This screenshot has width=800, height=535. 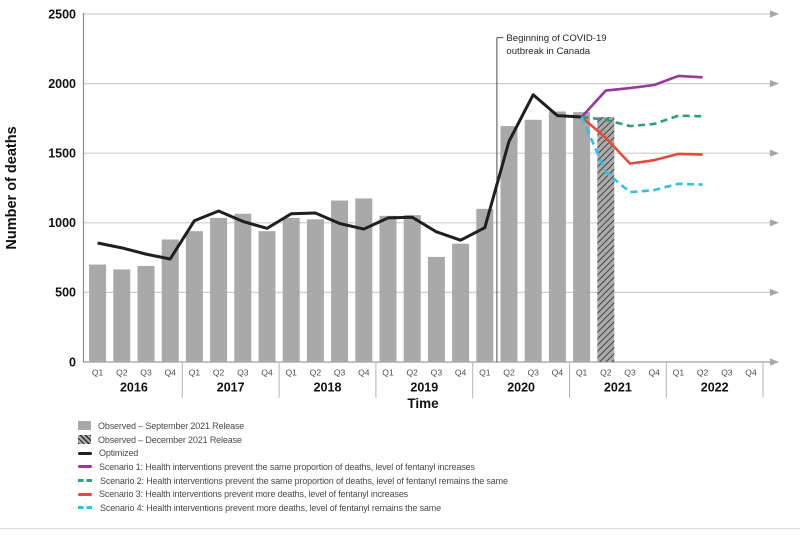 I want to click on year-label: 2017, so click(x=231, y=388).